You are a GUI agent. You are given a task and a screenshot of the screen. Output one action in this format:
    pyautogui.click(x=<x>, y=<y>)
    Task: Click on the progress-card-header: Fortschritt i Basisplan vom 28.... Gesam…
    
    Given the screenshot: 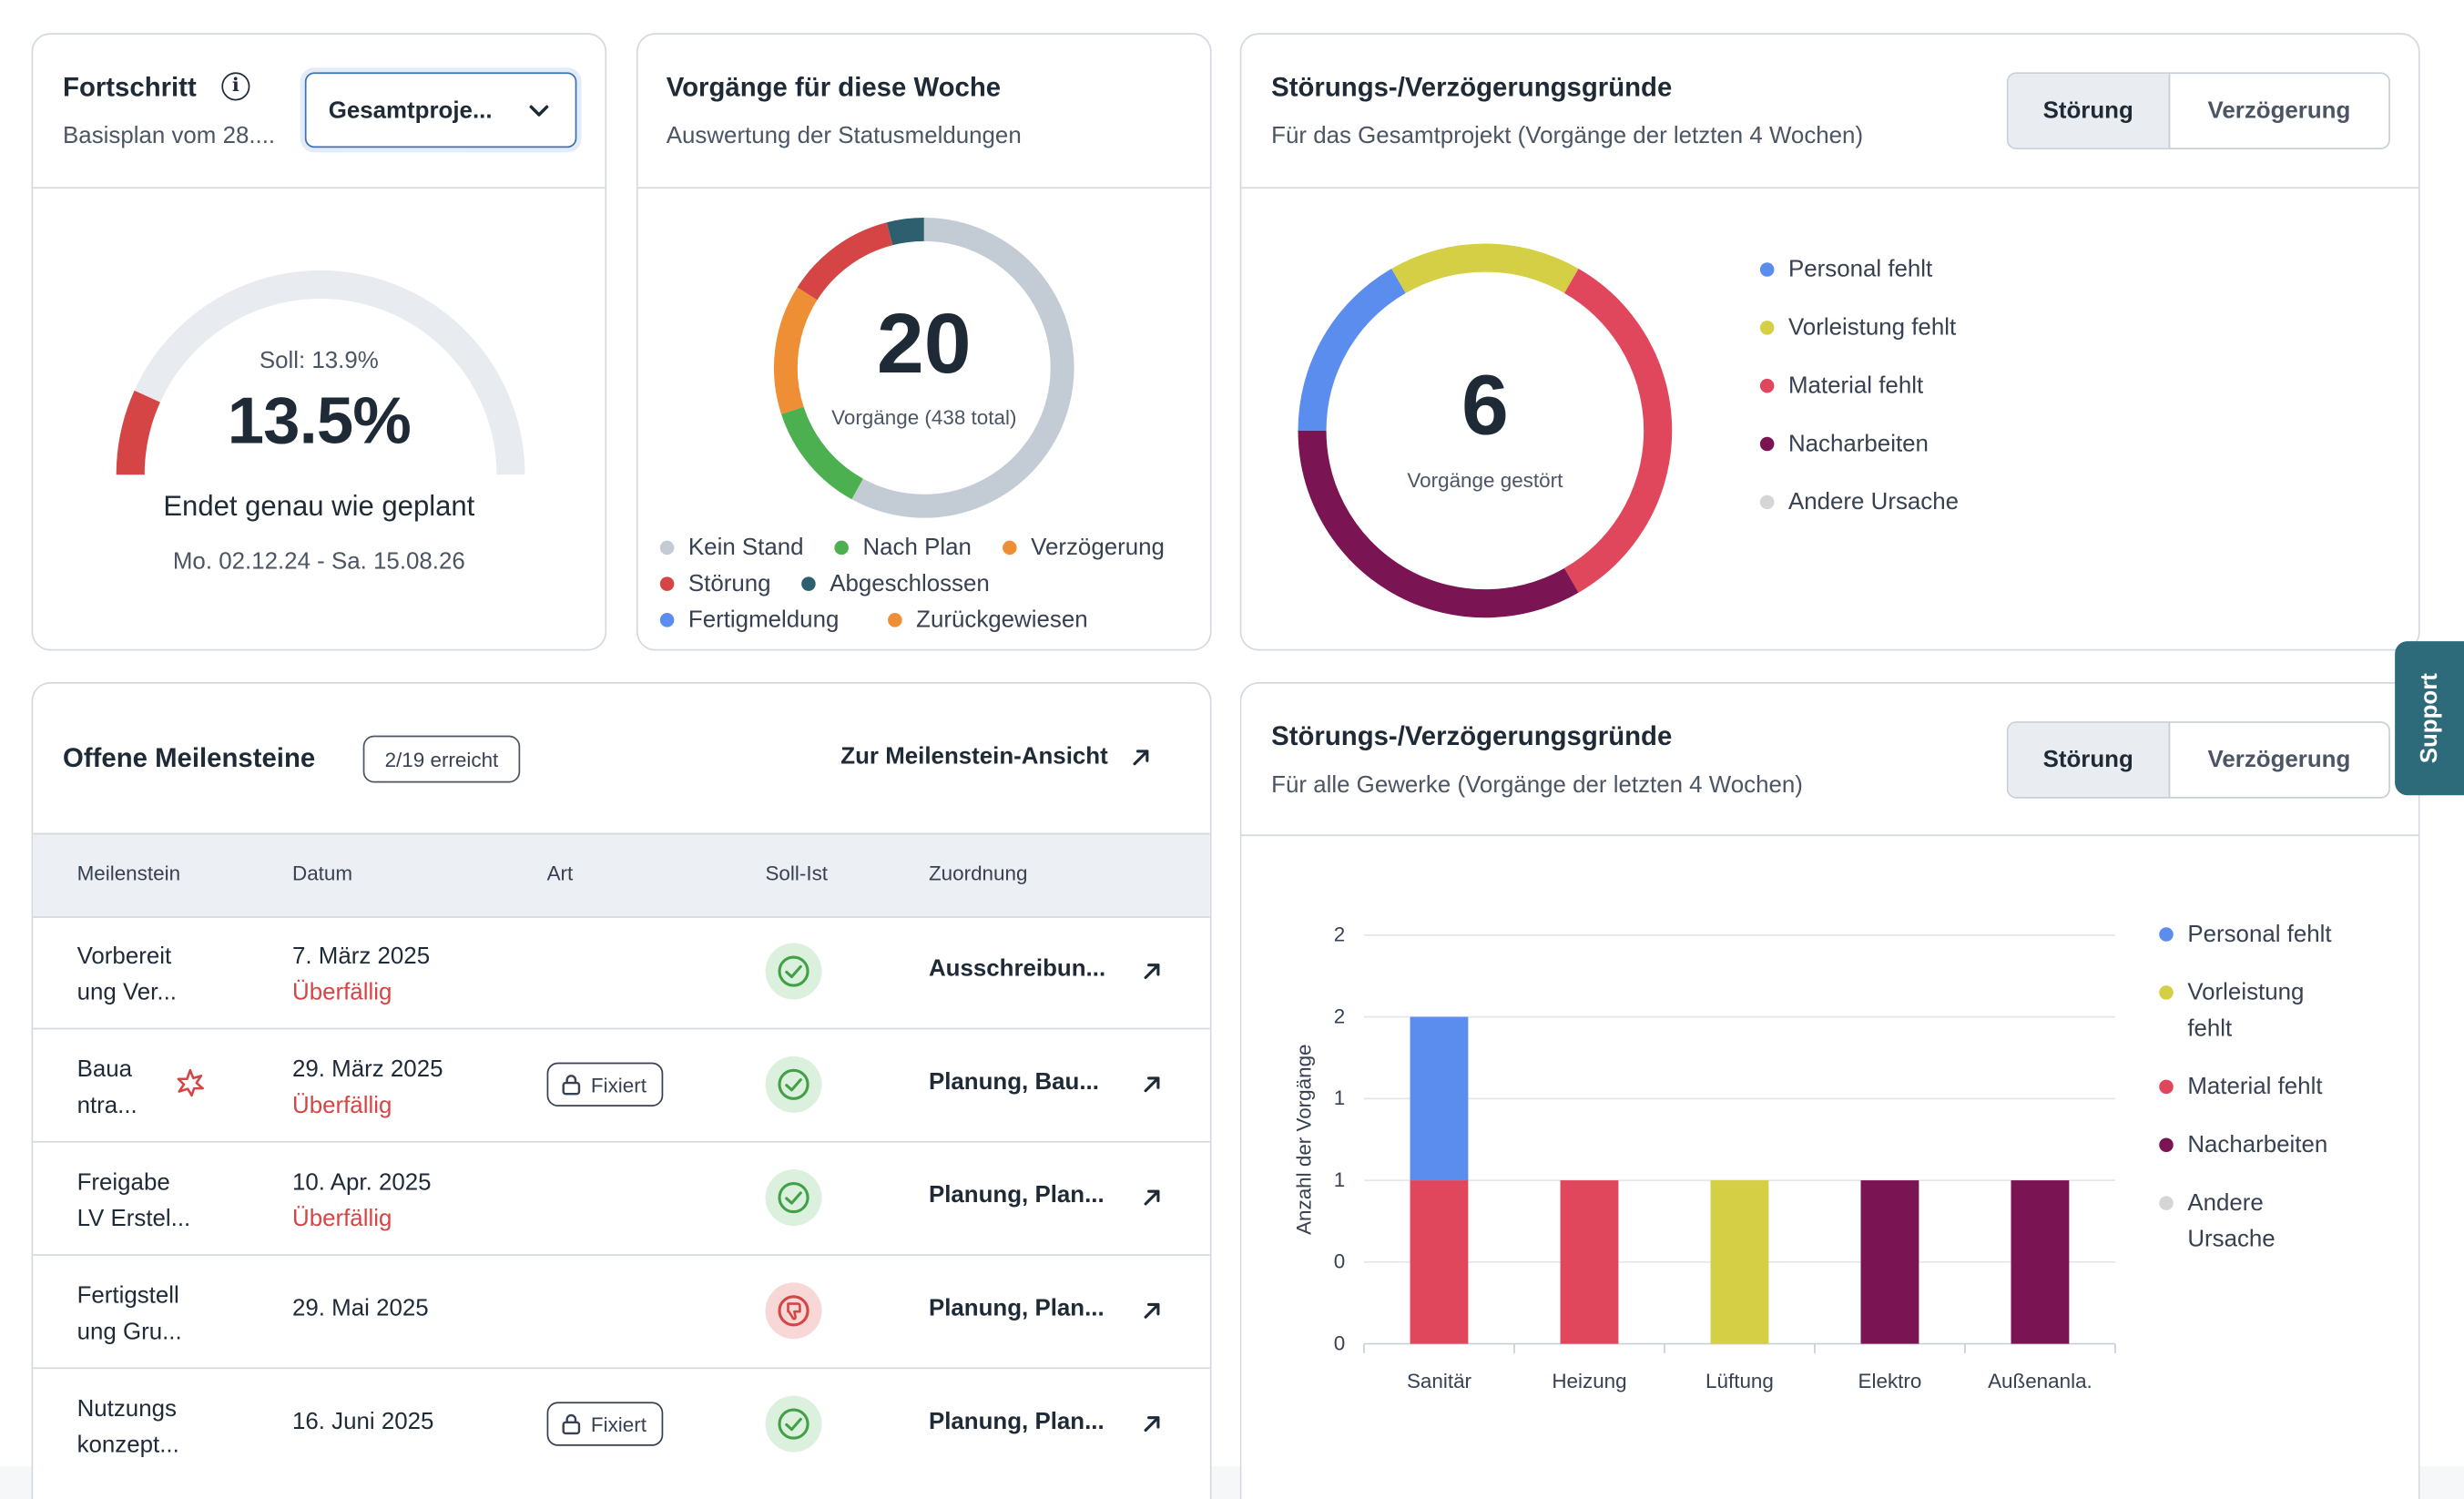 What is the action you would take?
    pyautogui.click(x=320, y=112)
    